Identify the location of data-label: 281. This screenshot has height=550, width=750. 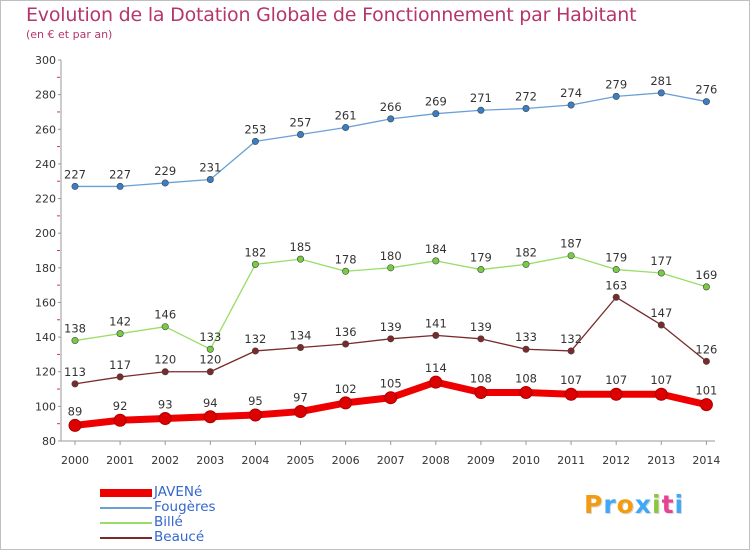
(661, 81).